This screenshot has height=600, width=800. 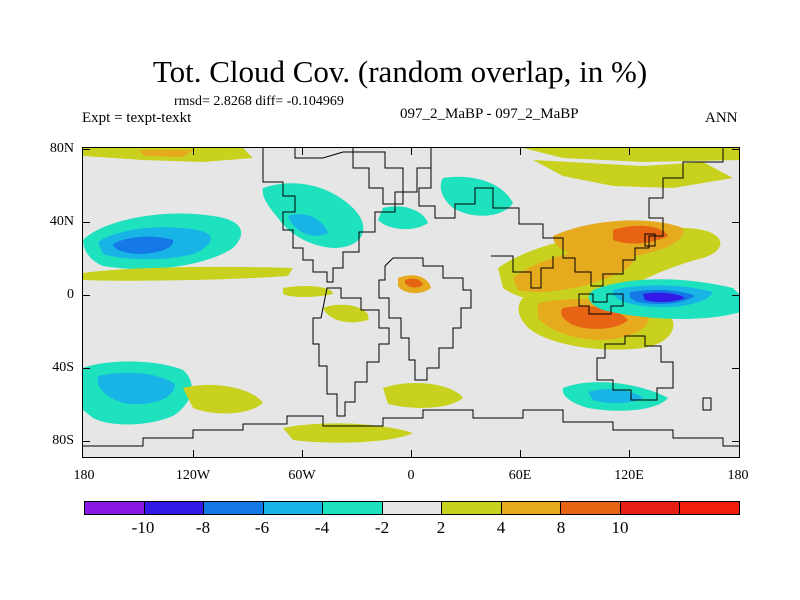 I want to click on lat-label-equator: 0, so click(x=70, y=294).